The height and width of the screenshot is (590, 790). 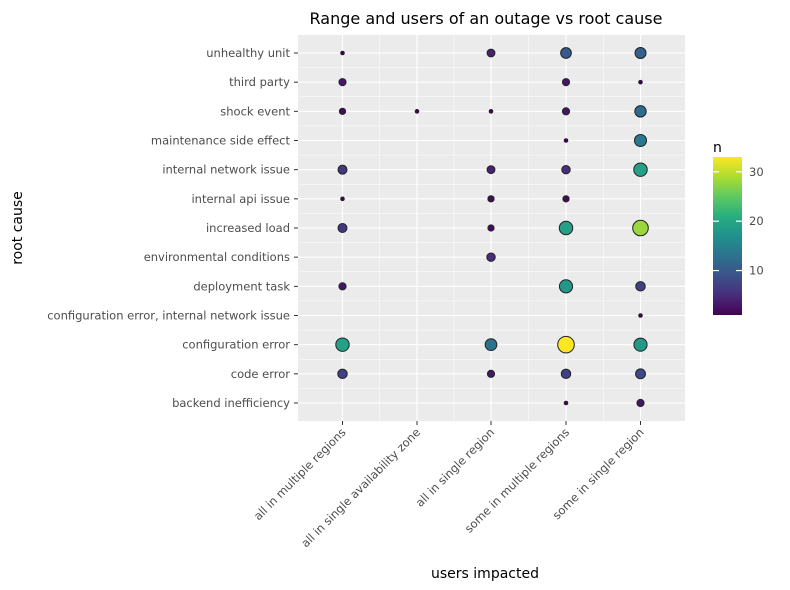 What do you see at coordinates (360, 487) in the screenshot?
I see `x-tick-label: all in single availability zone` at bounding box center [360, 487].